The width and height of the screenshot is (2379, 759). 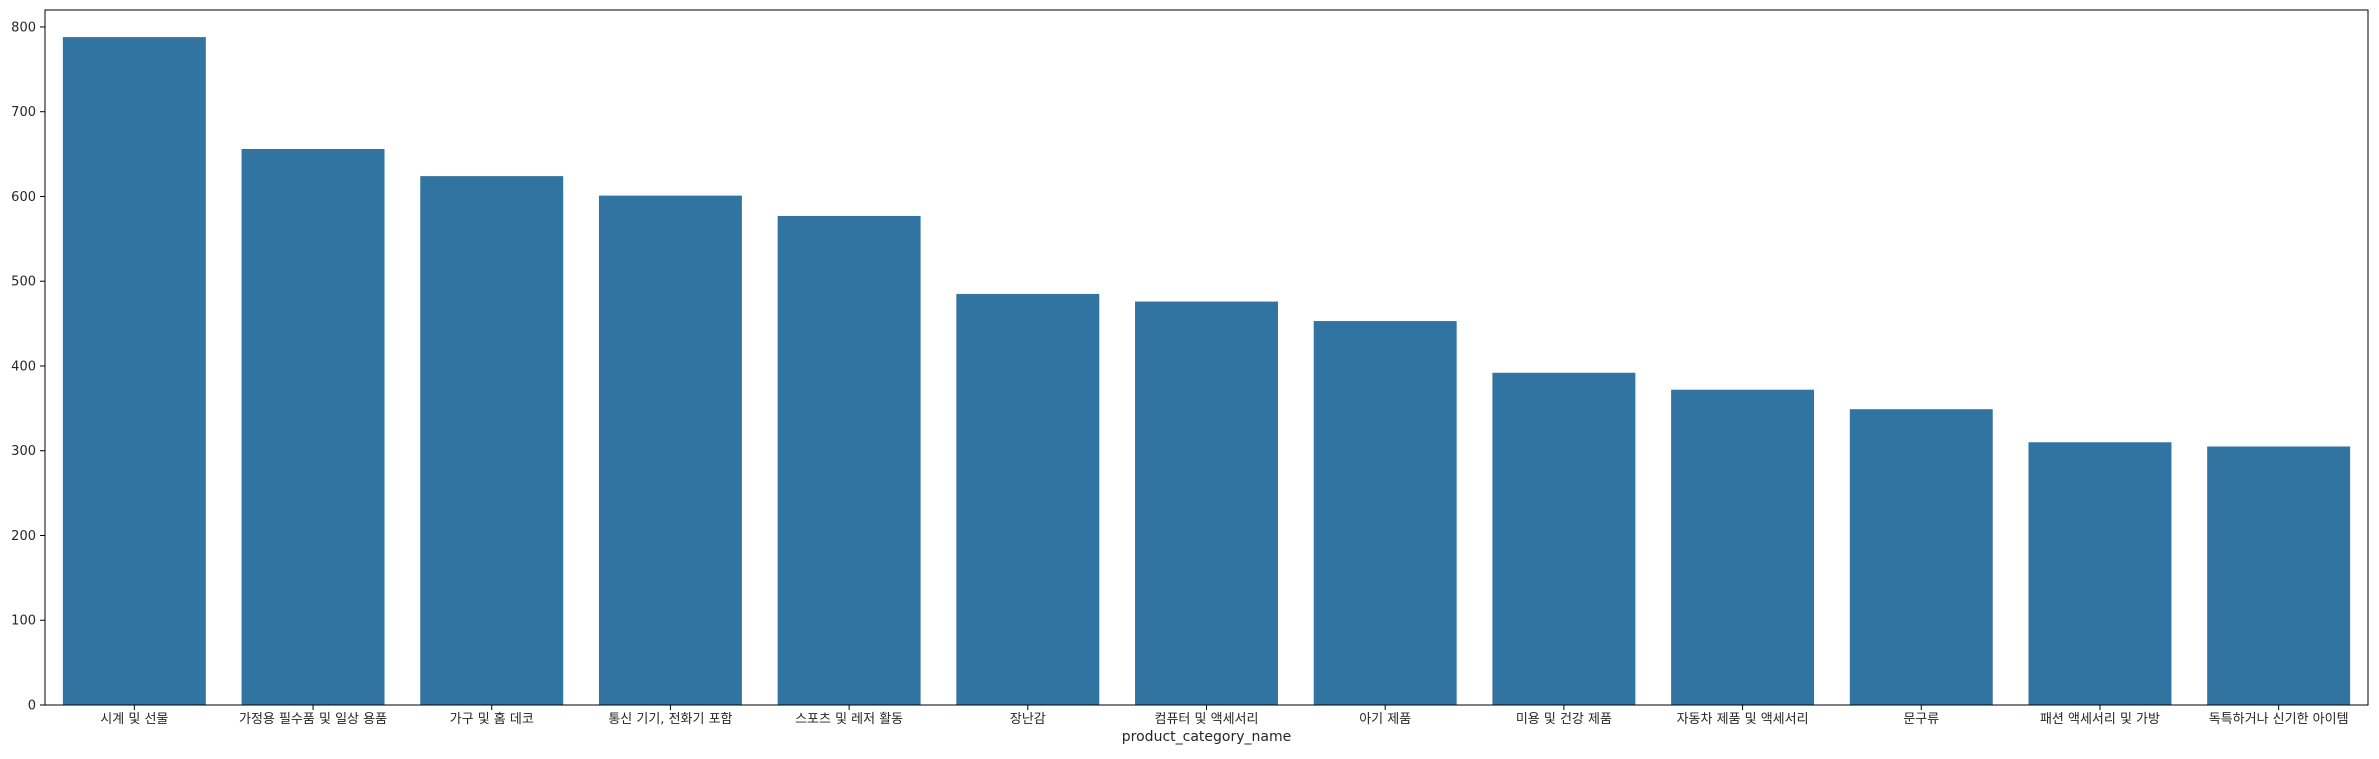 What do you see at coordinates (1743, 719) in the screenshot?
I see `x-tick-label: 자동차 제품 및 액세서리` at bounding box center [1743, 719].